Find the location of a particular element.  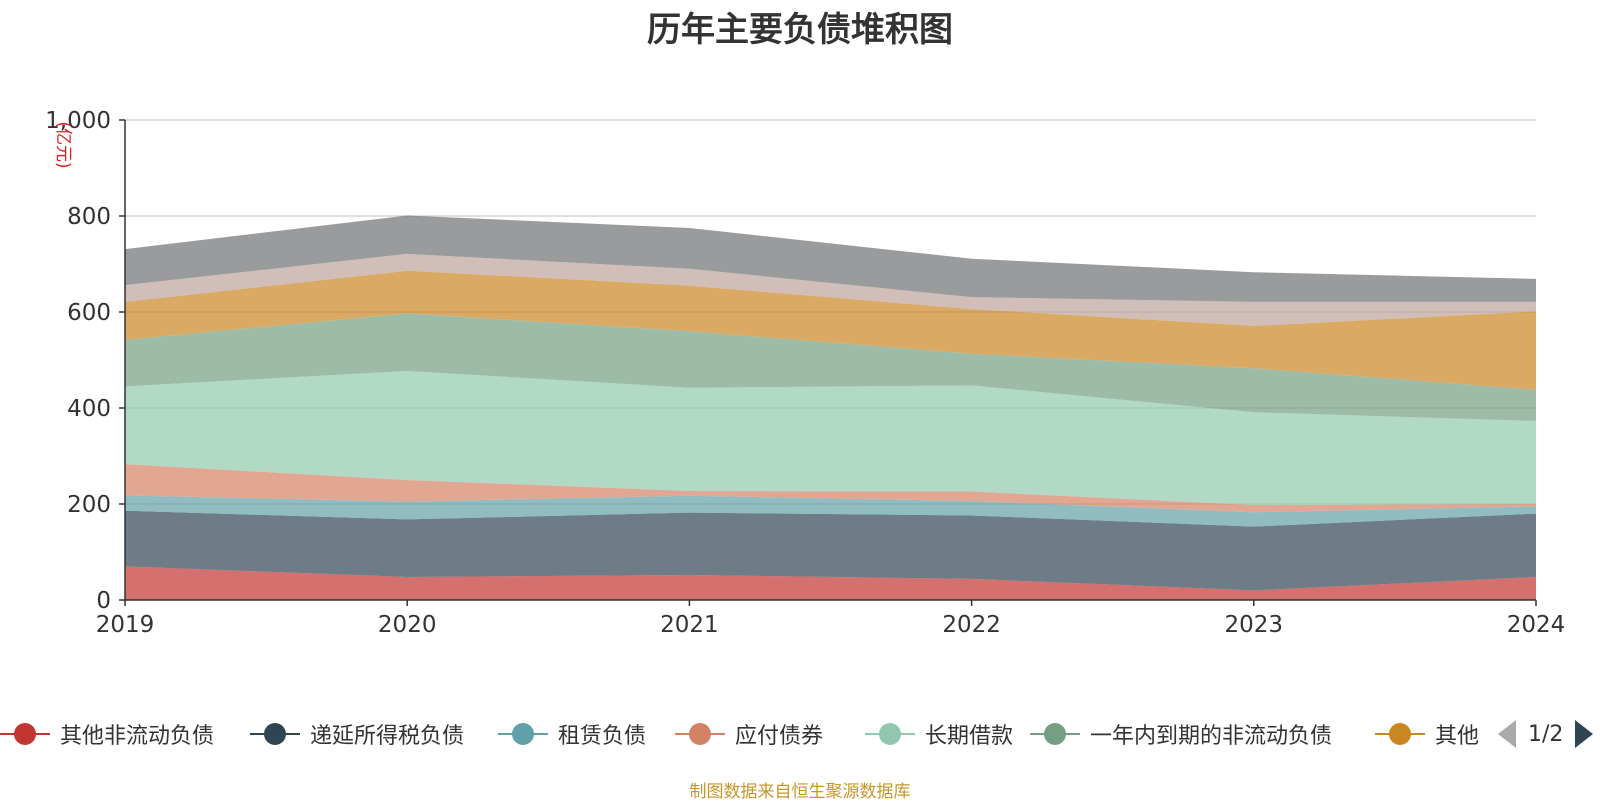

area-series-系列9 is located at coordinates (830, 258).